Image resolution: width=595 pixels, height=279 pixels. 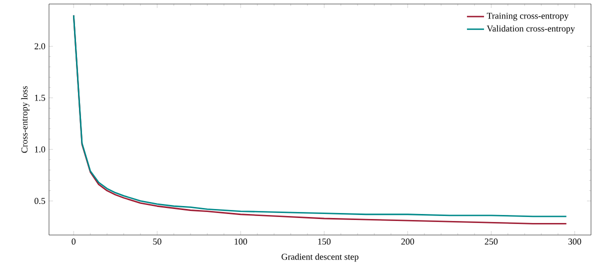 What do you see at coordinates (530, 29) in the screenshot?
I see `legend-label: Validation cross-entropy` at bounding box center [530, 29].